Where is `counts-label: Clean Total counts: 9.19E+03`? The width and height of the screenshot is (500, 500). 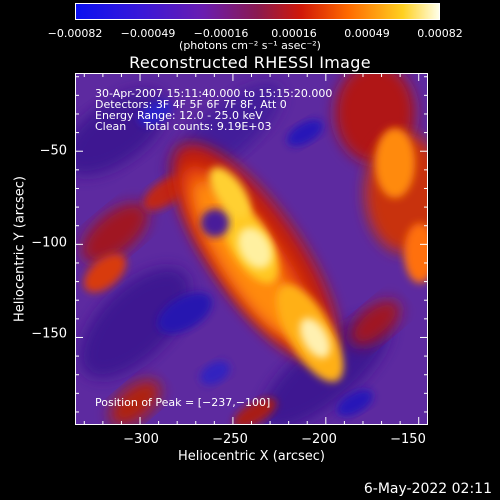 counts-label: Clean Total counts: 9.19E+03 is located at coordinates (183, 126).